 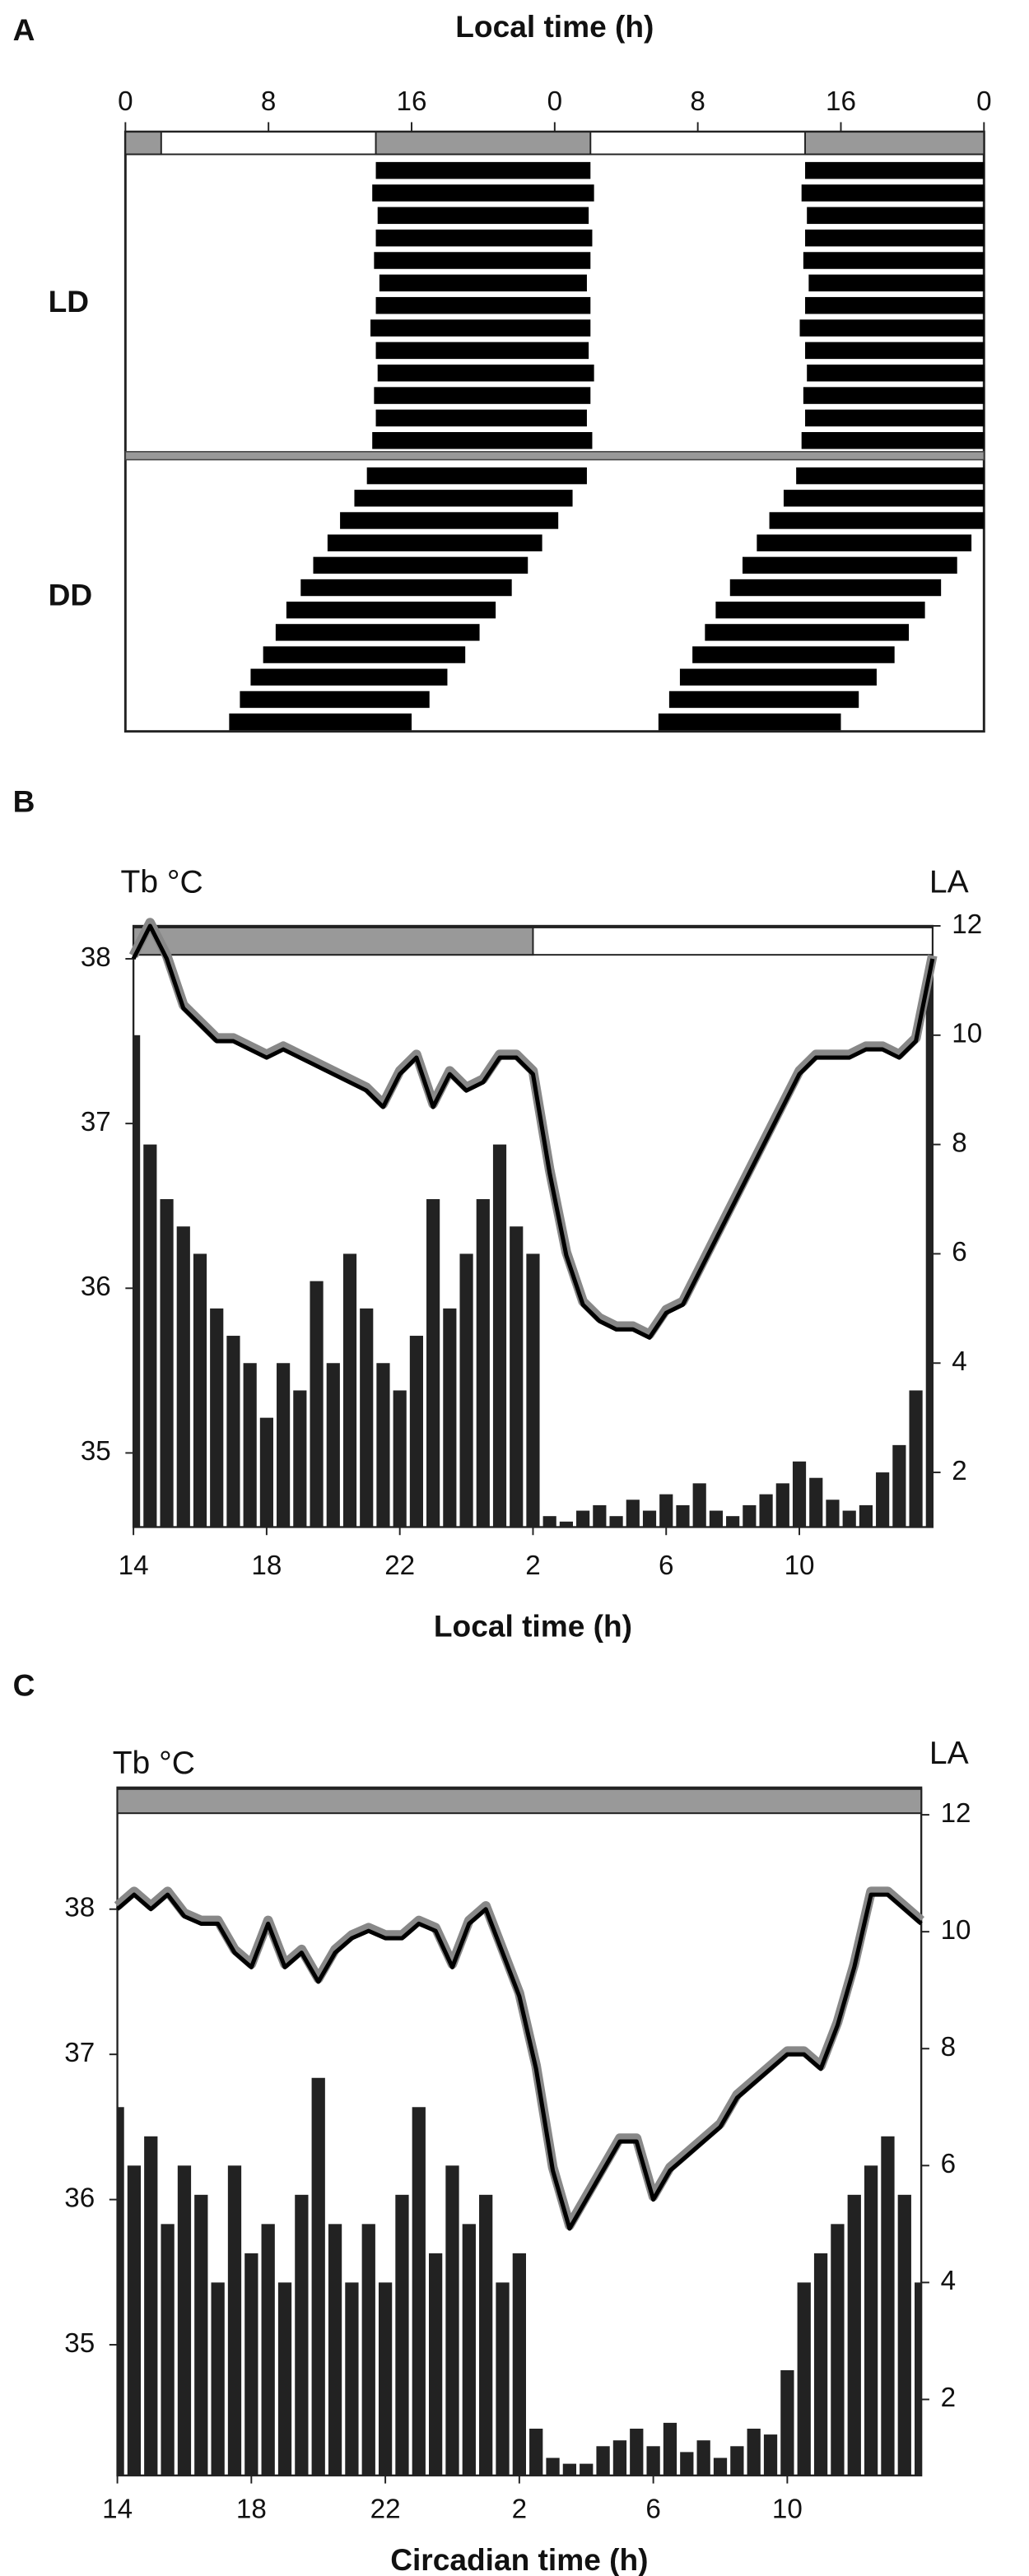 I want to click on y-tick-label: 38, so click(x=96, y=957).